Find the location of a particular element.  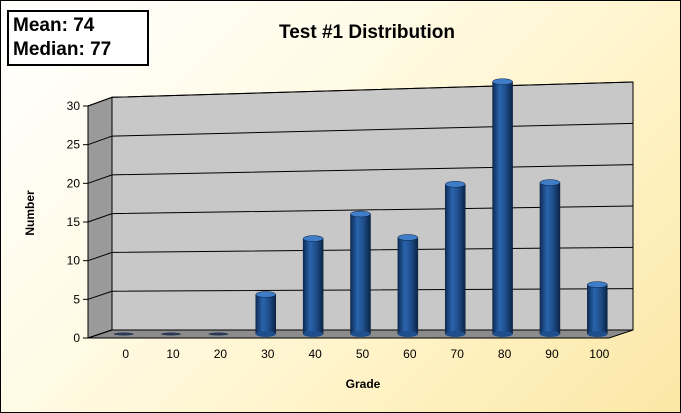

x-tick-label: 60 is located at coordinates (410, 354).